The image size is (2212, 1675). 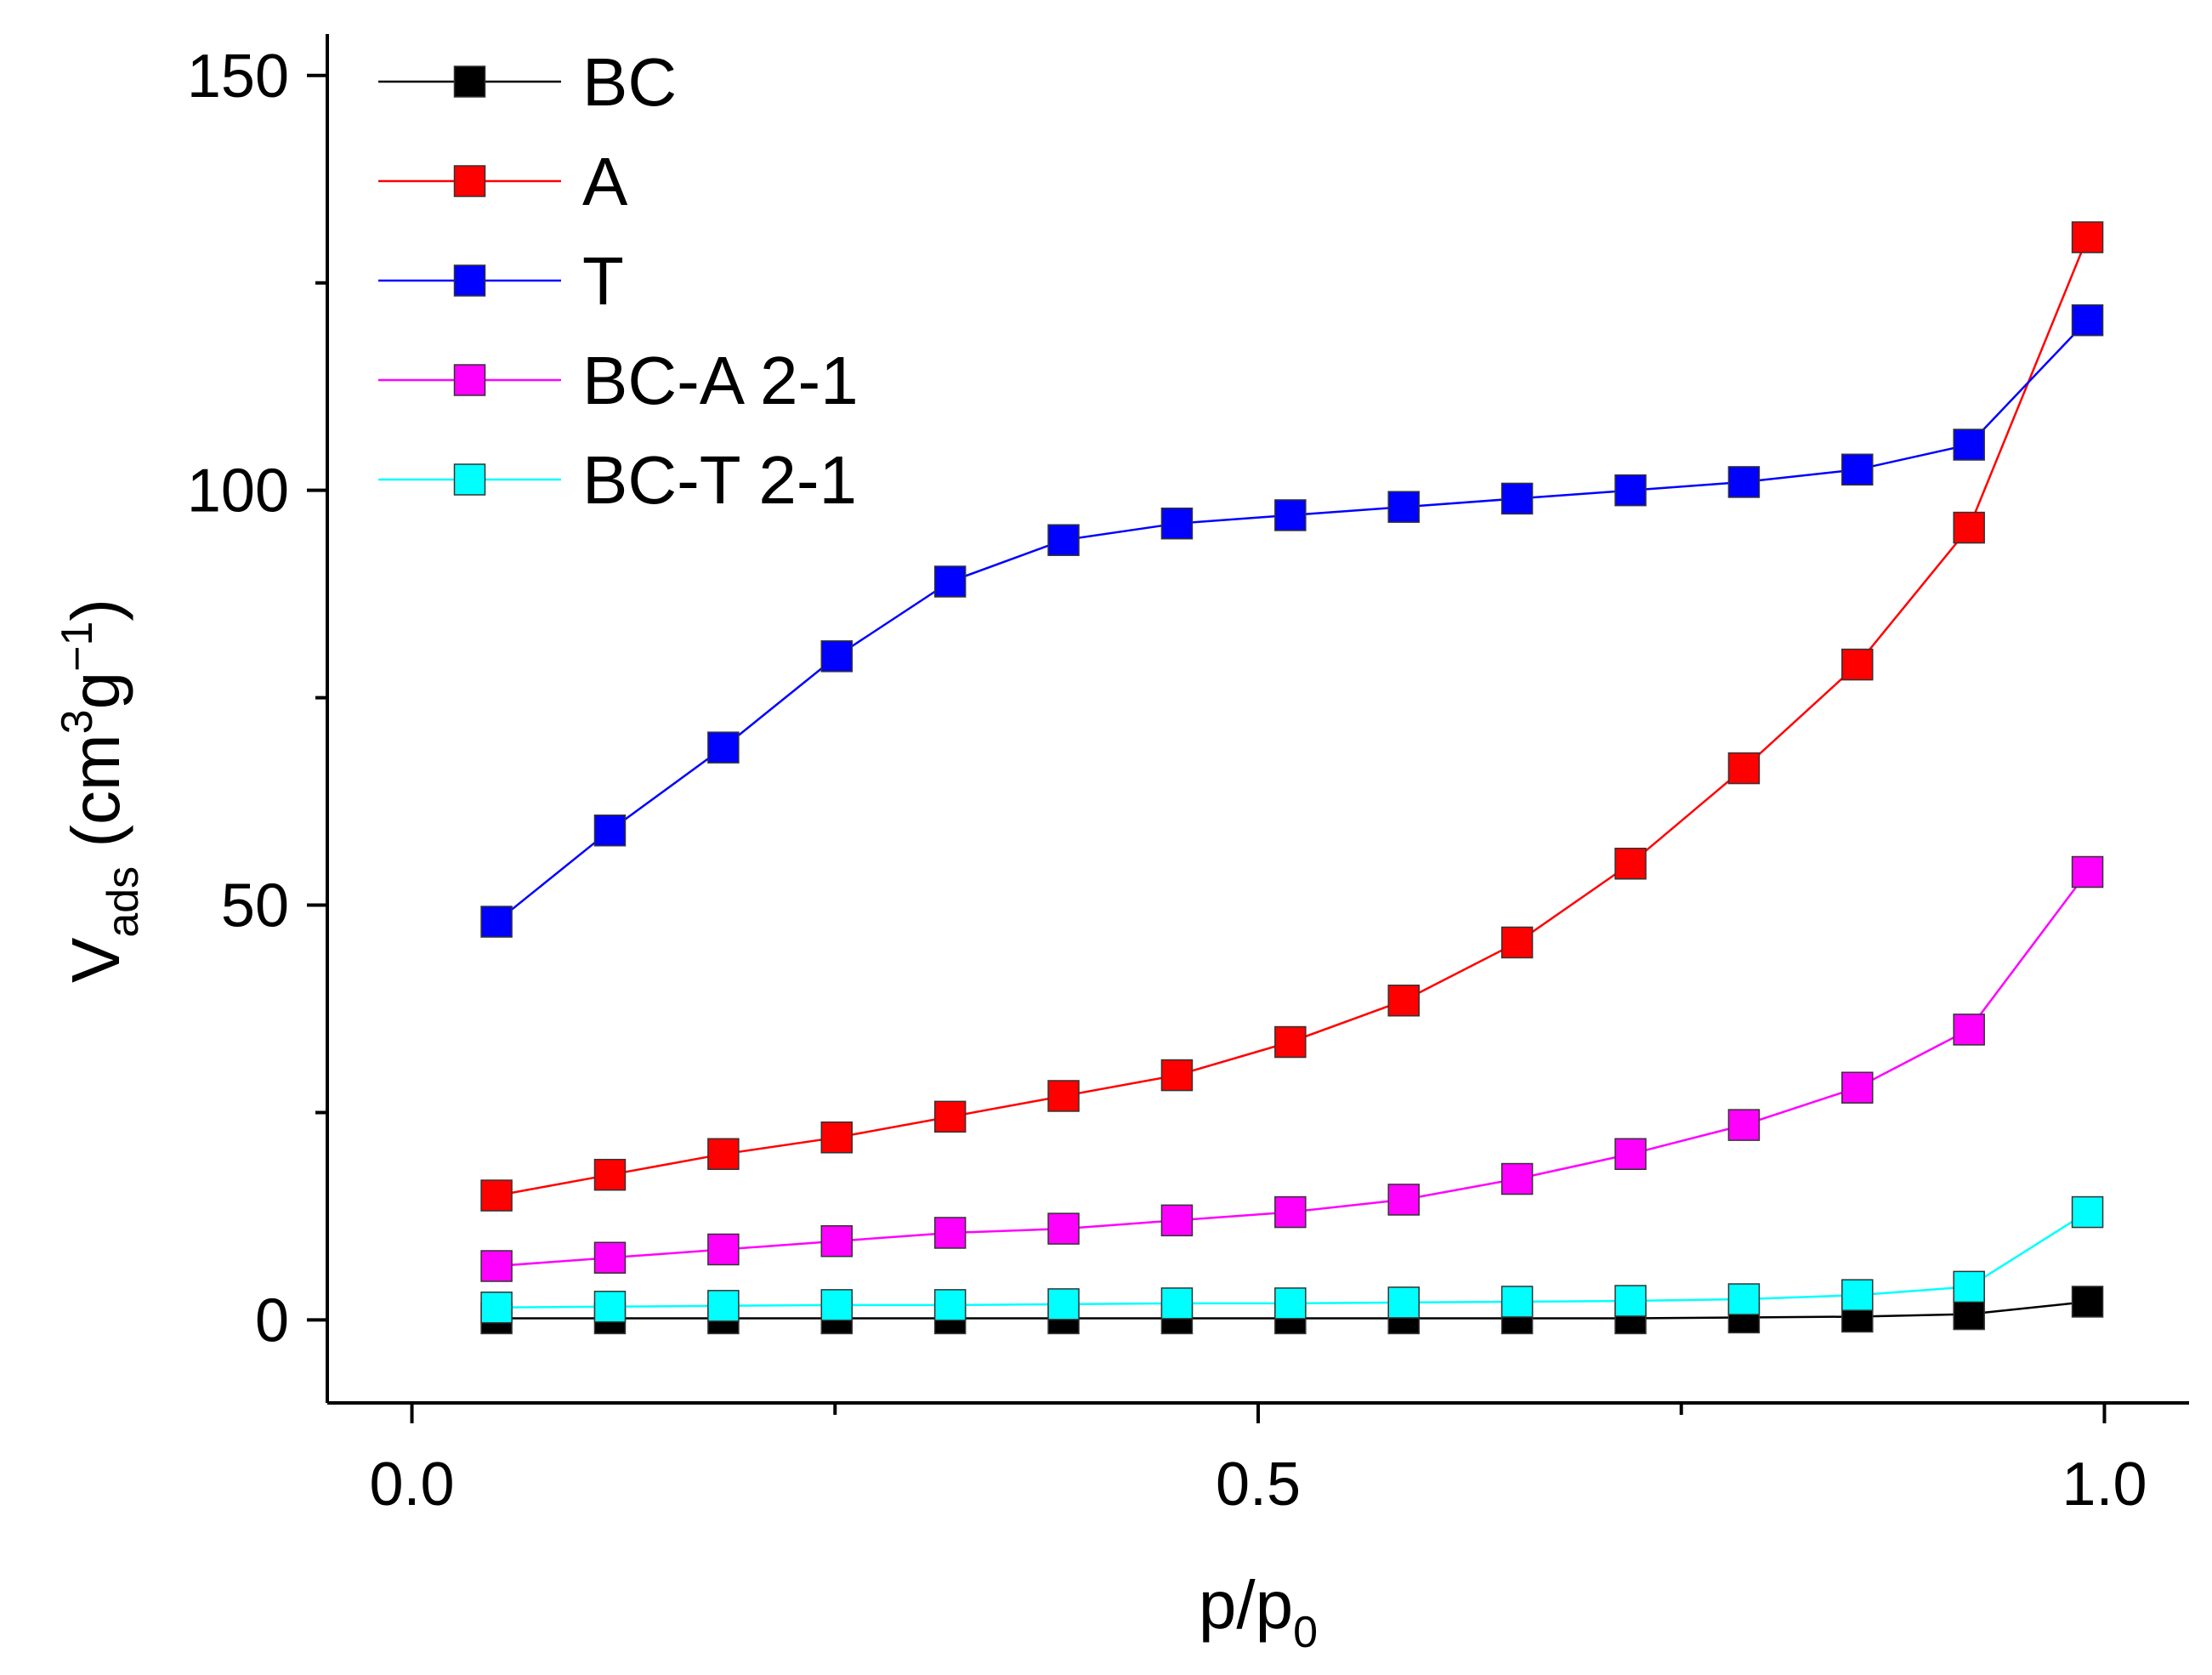 I want to click on legend-item-a: A, so click(x=503, y=181).